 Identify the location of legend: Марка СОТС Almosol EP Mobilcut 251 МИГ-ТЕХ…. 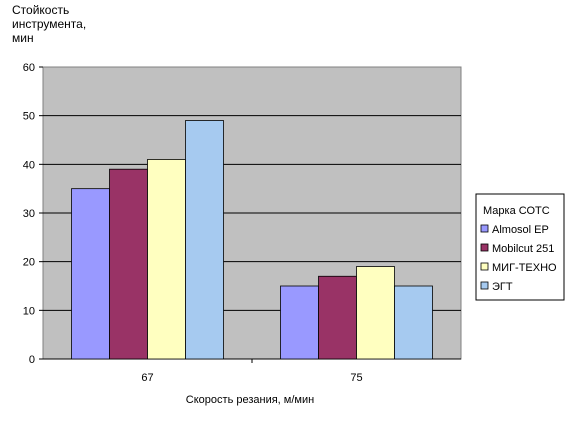
(520, 247).